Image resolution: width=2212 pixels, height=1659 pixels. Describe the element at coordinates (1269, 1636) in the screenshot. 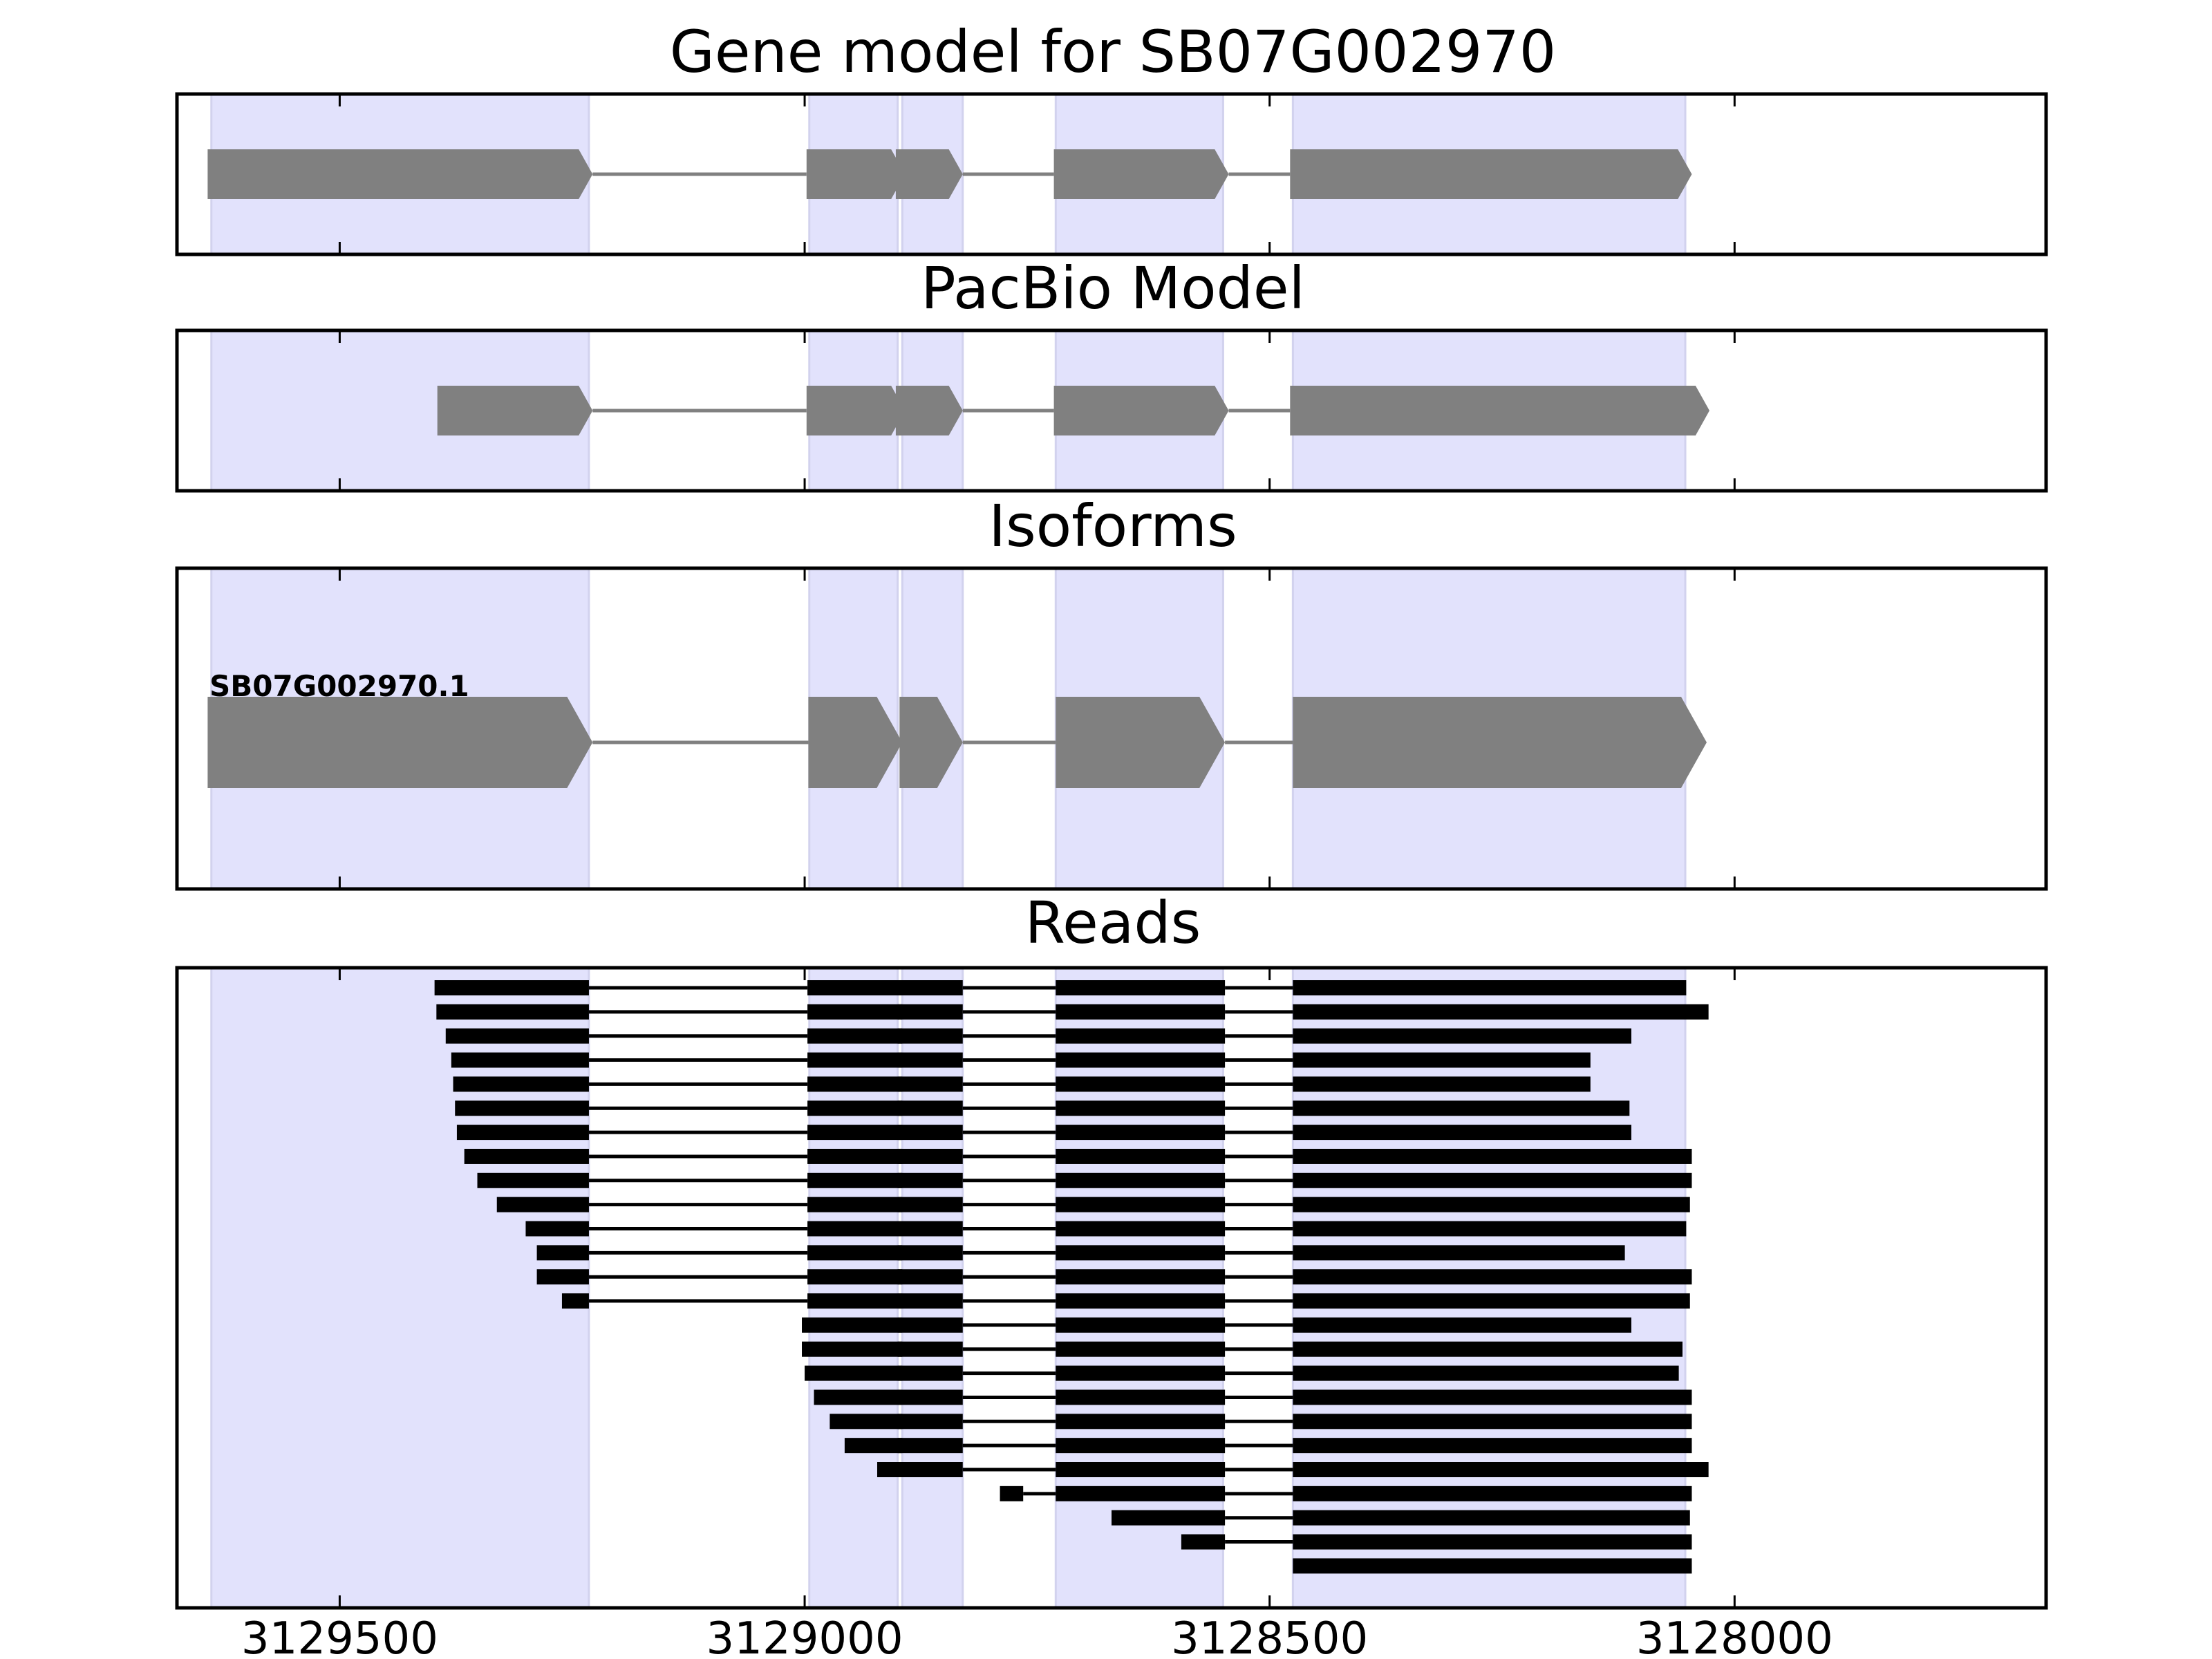

I see `x-tick-label: 3128500` at that location.